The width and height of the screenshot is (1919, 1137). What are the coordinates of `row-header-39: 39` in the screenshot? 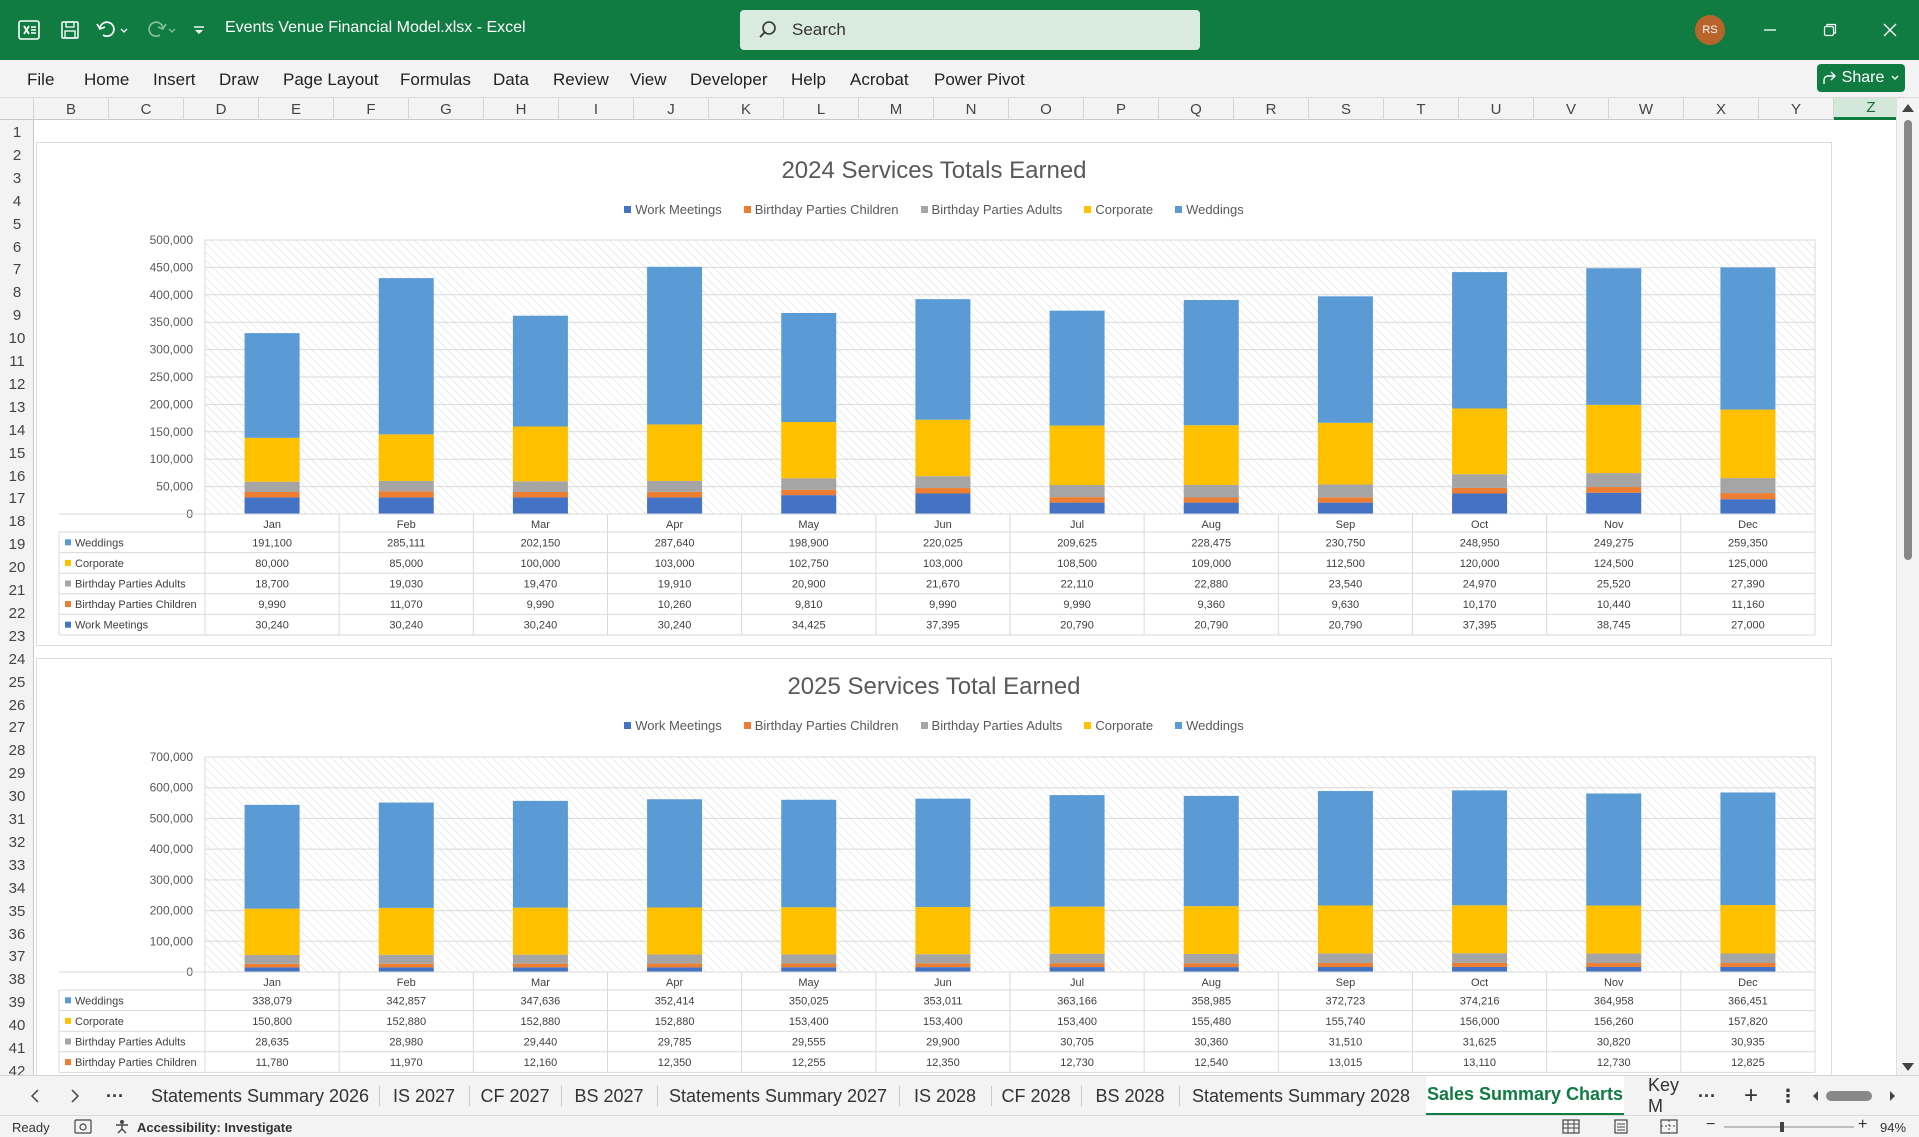 It's located at (17, 1003).